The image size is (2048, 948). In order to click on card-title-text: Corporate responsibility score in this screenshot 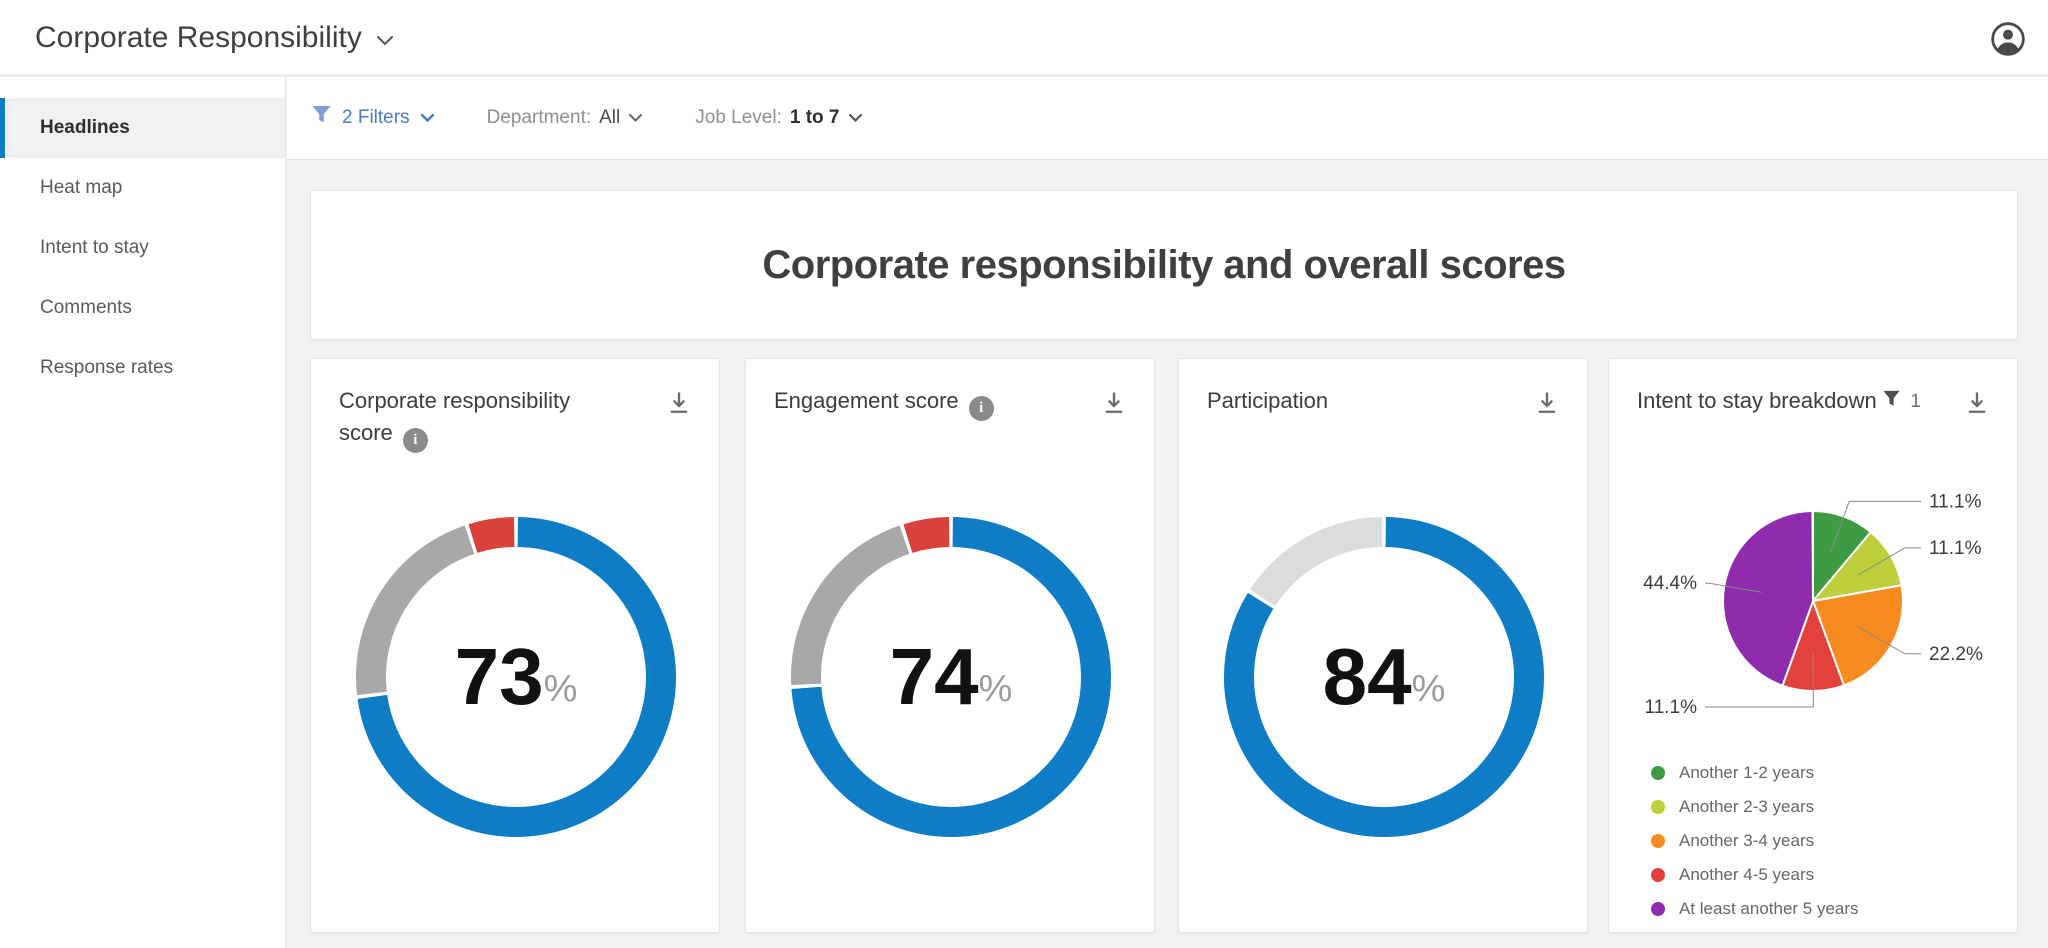, I will do `click(455, 416)`.